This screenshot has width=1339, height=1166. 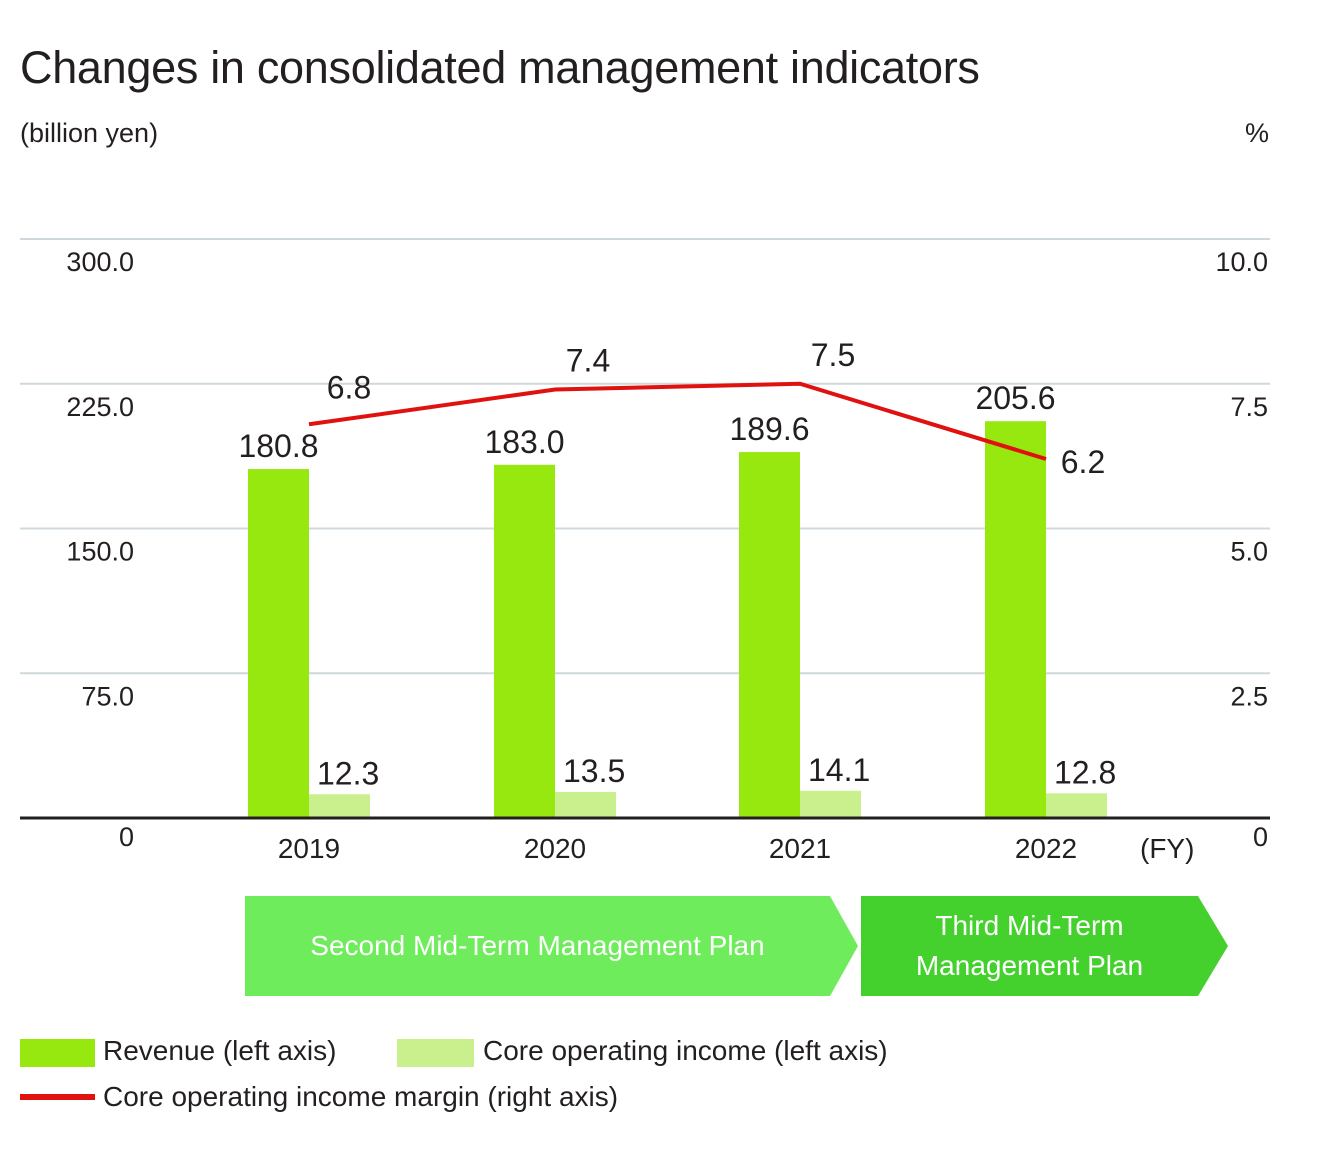 What do you see at coordinates (1015, 398) in the screenshot?
I see `revenue-value-label: 205.6` at bounding box center [1015, 398].